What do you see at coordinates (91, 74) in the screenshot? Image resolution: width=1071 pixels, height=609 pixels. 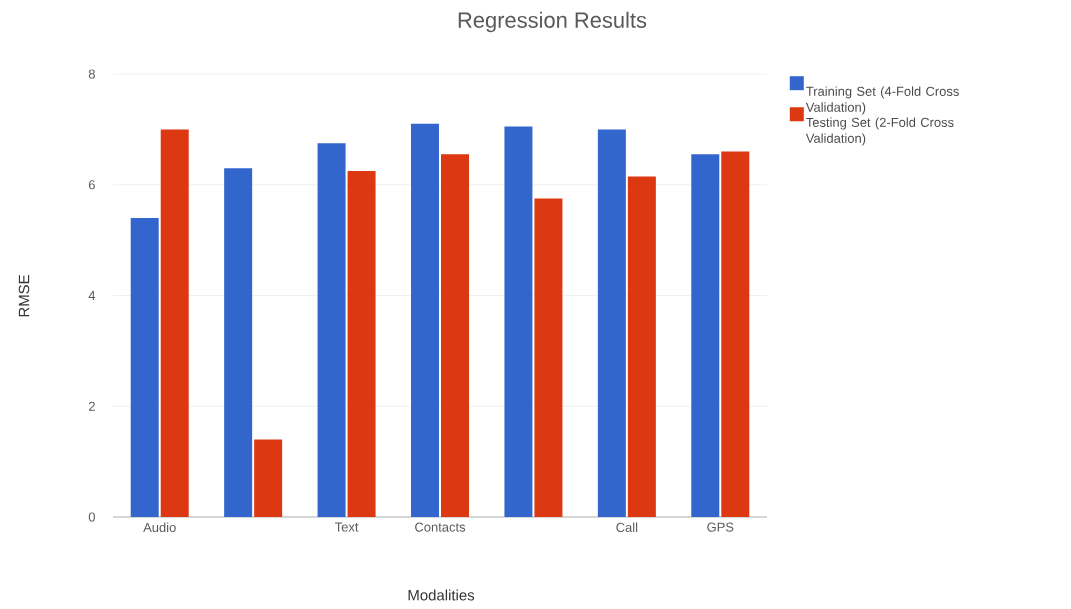 I see `y-tick-label: 8` at bounding box center [91, 74].